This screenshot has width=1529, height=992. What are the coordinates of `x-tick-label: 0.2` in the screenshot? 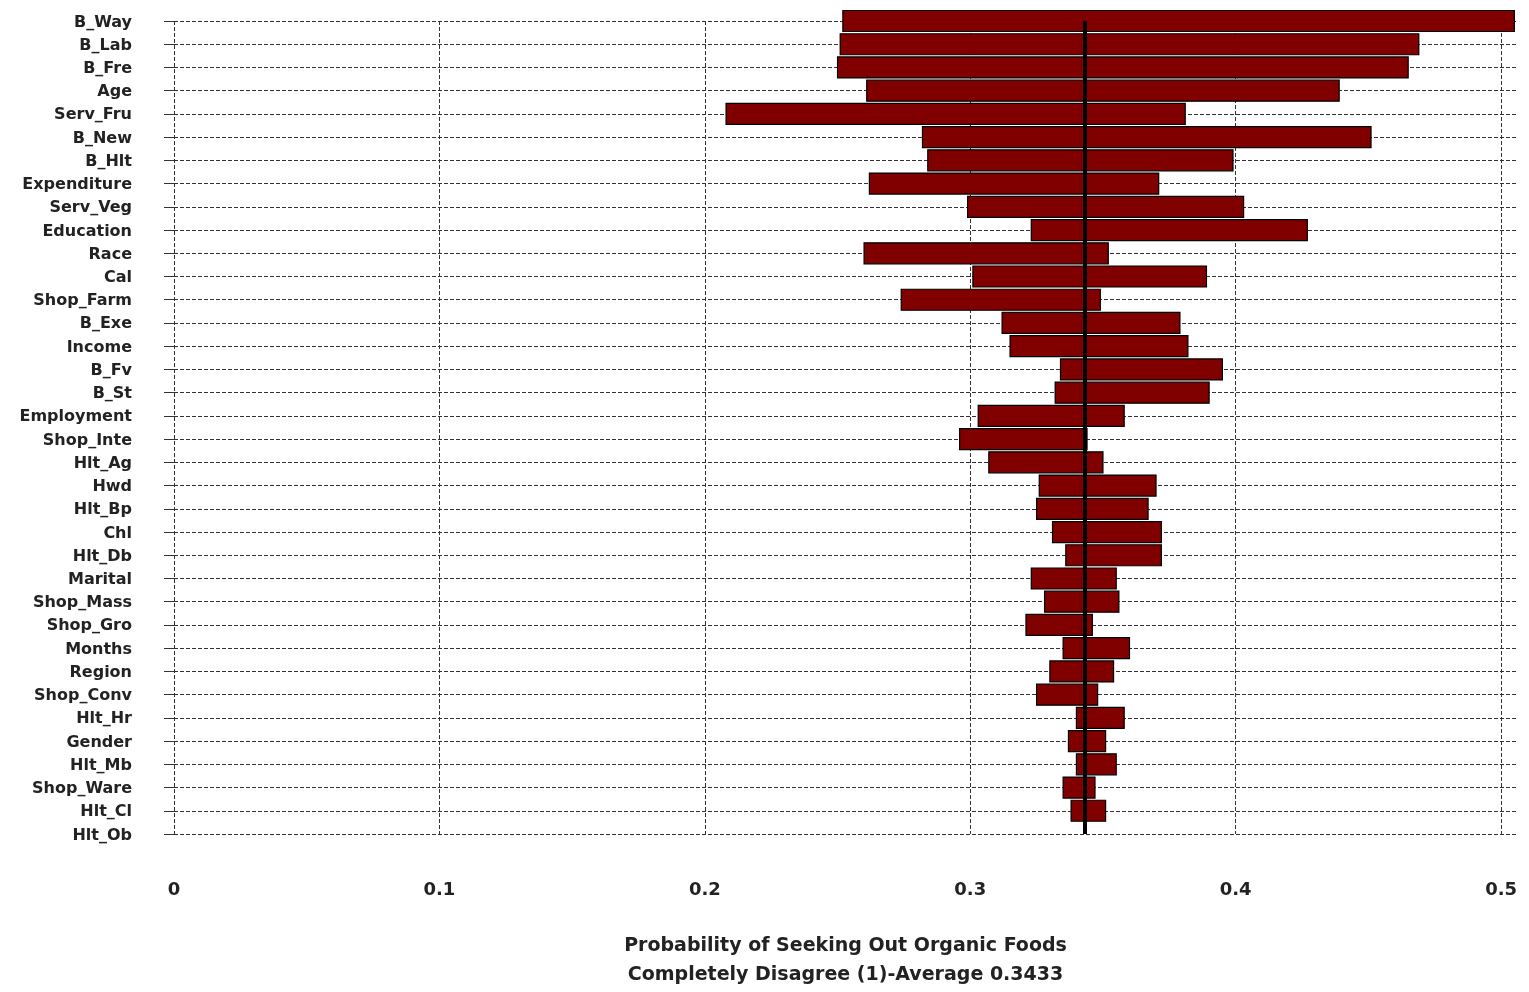 It's located at (704, 888).